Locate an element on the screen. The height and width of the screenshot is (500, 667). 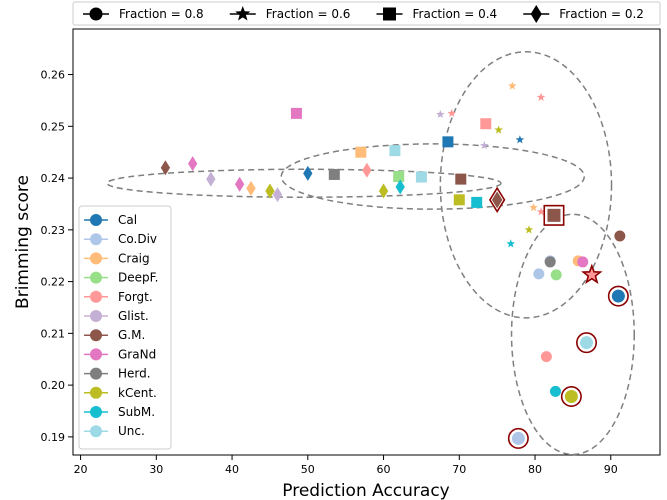
method-legend-label: GraNd is located at coordinates (137, 354).